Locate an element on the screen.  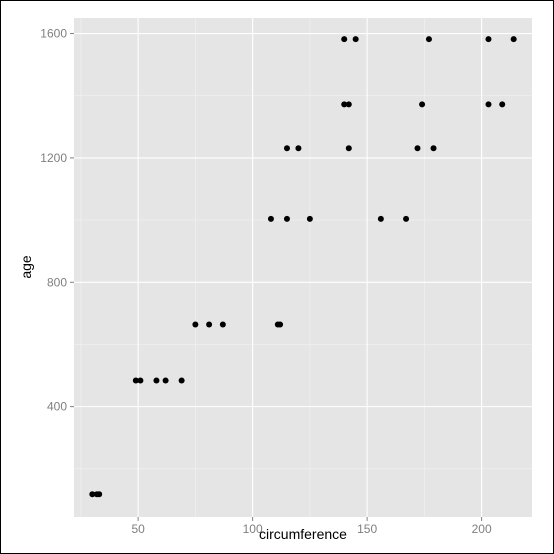
y-axis-title: age is located at coordinates (26, 267).